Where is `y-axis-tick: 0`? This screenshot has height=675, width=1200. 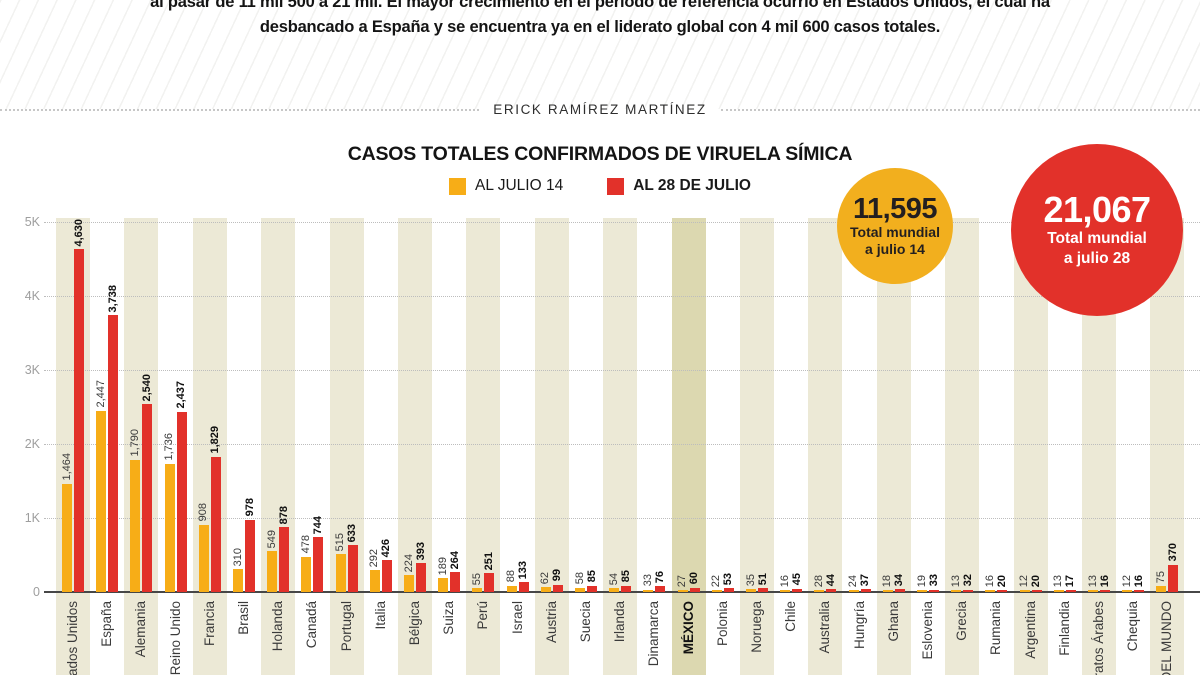
y-axis-tick: 0 is located at coordinates (36, 592).